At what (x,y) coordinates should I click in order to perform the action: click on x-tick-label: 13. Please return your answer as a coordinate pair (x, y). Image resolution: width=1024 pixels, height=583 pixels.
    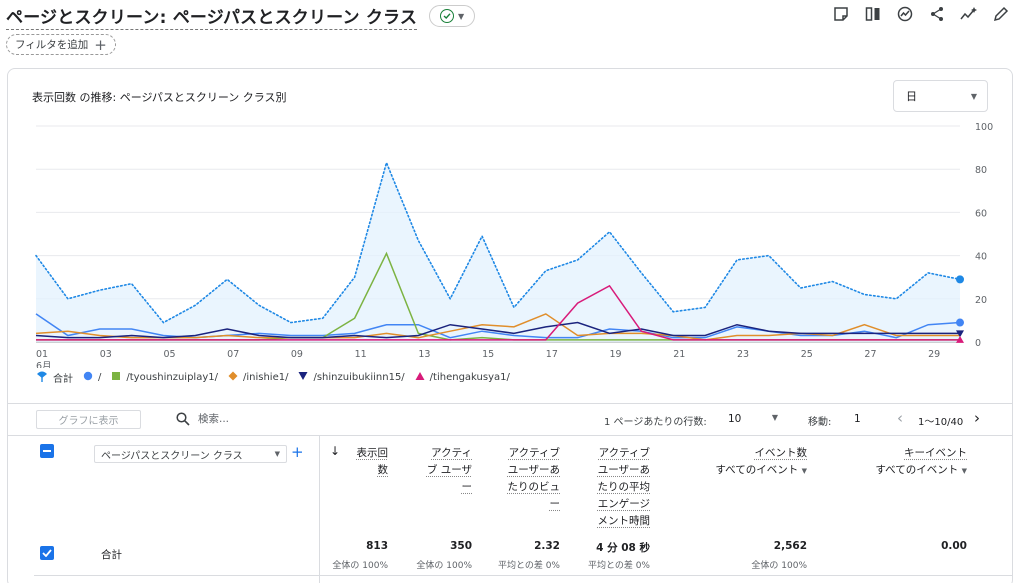
    Looking at the image, I should click on (424, 354).